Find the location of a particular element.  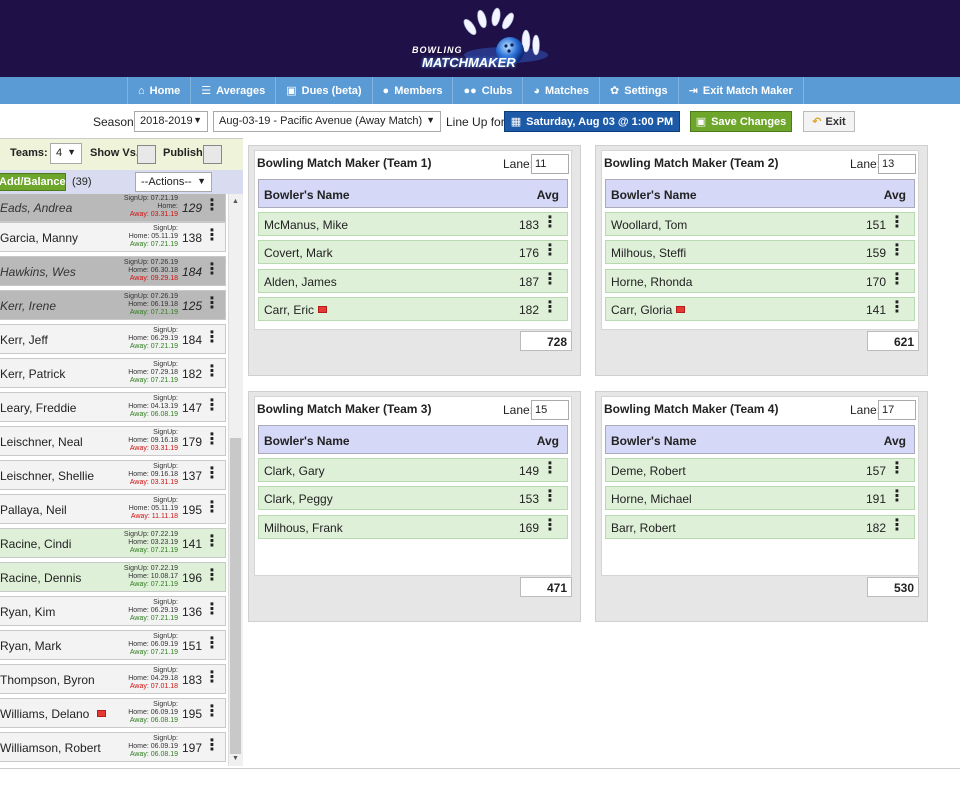

publish-checkbox is located at coordinates (212, 154).